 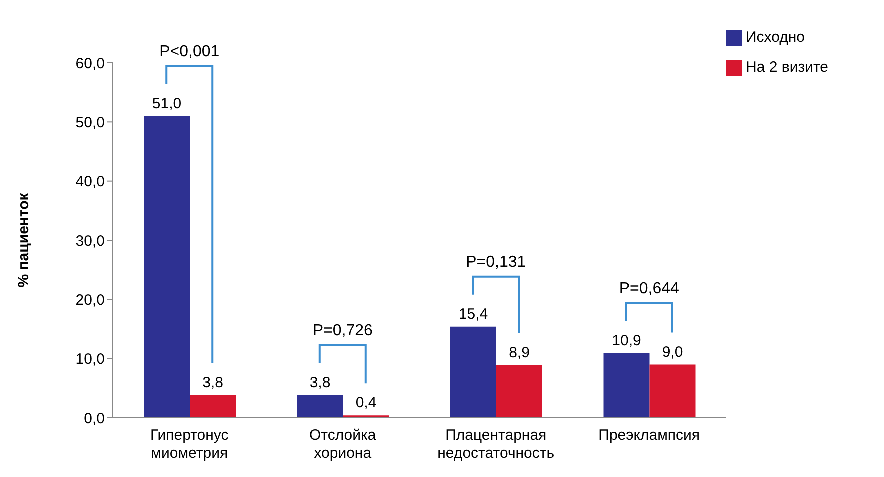 What do you see at coordinates (167, 103) in the screenshot?
I see `data-label: 51,0` at bounding box center [167, 103].